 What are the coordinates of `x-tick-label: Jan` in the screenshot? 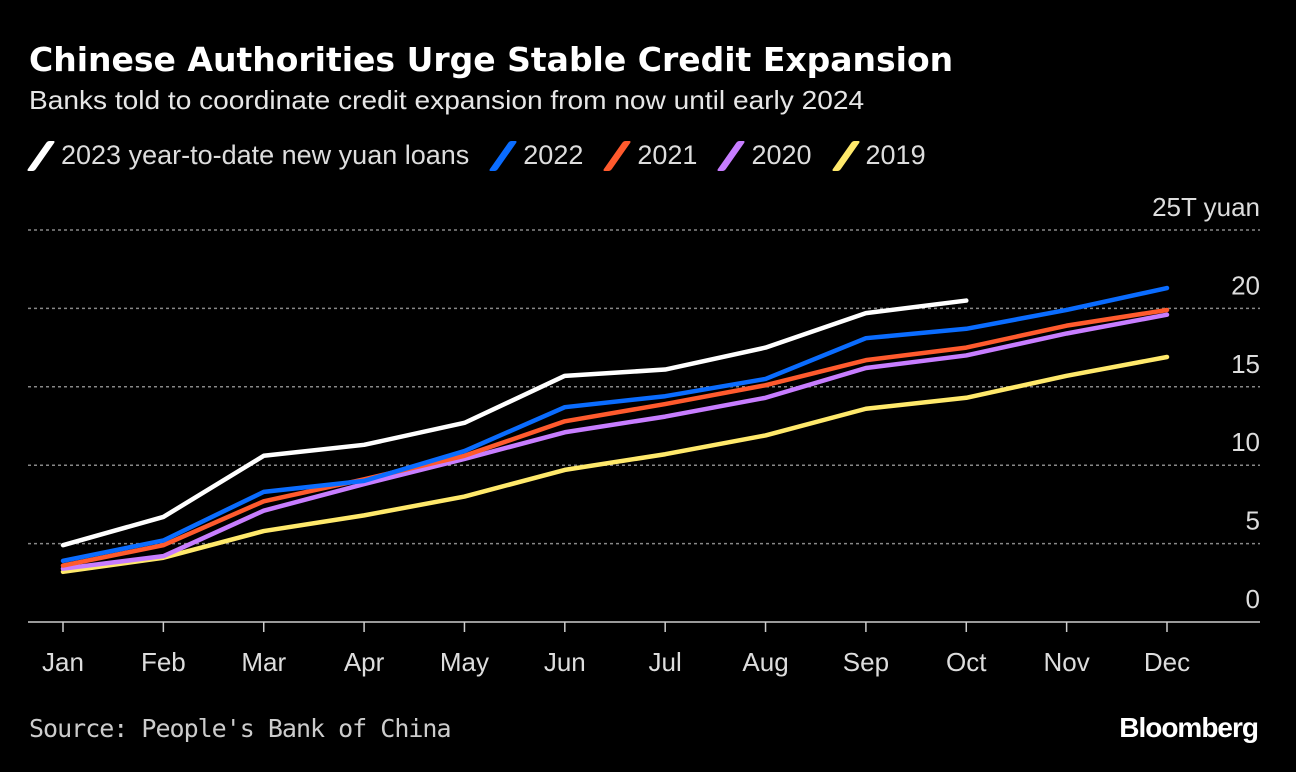 It's located at (63, 662).